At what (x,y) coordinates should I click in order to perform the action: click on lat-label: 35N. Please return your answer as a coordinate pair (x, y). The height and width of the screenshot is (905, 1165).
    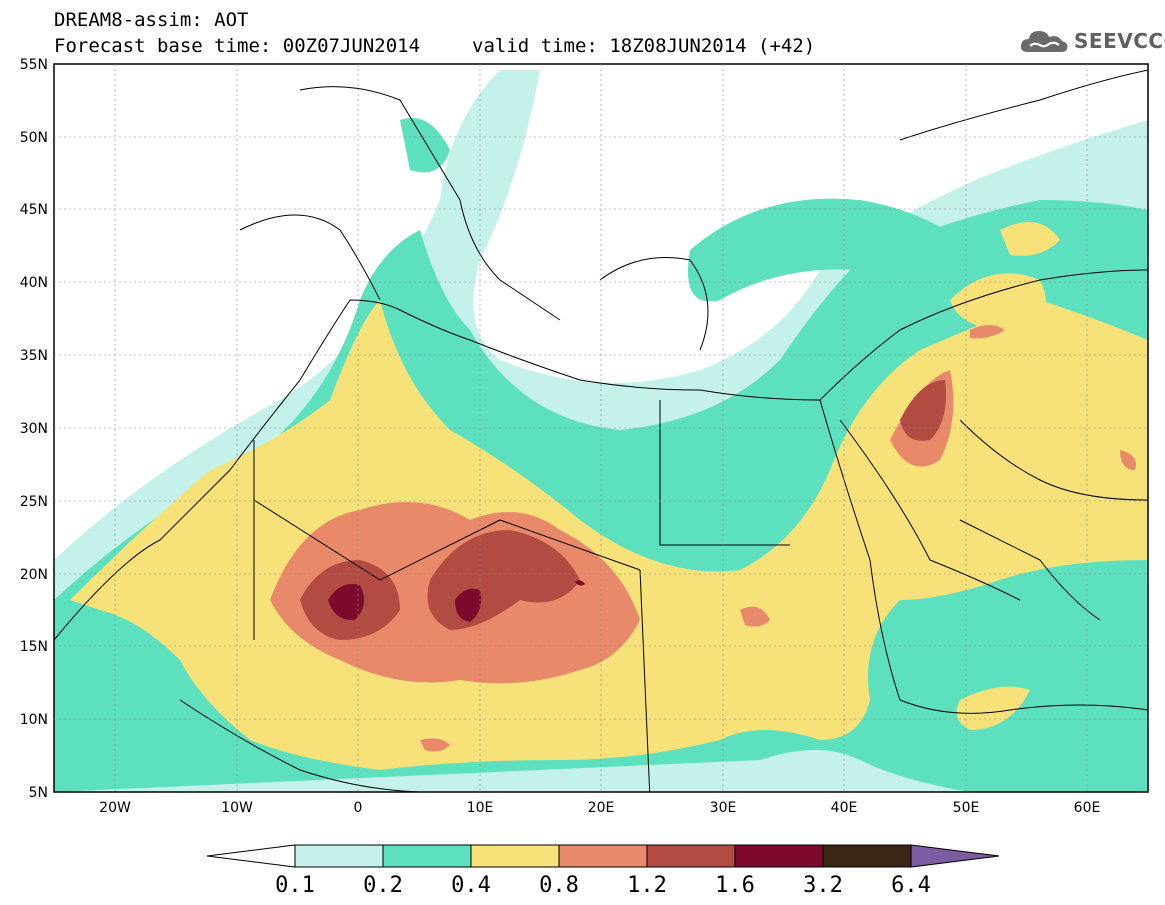
    Looking at the image, I should click on (34, 356).